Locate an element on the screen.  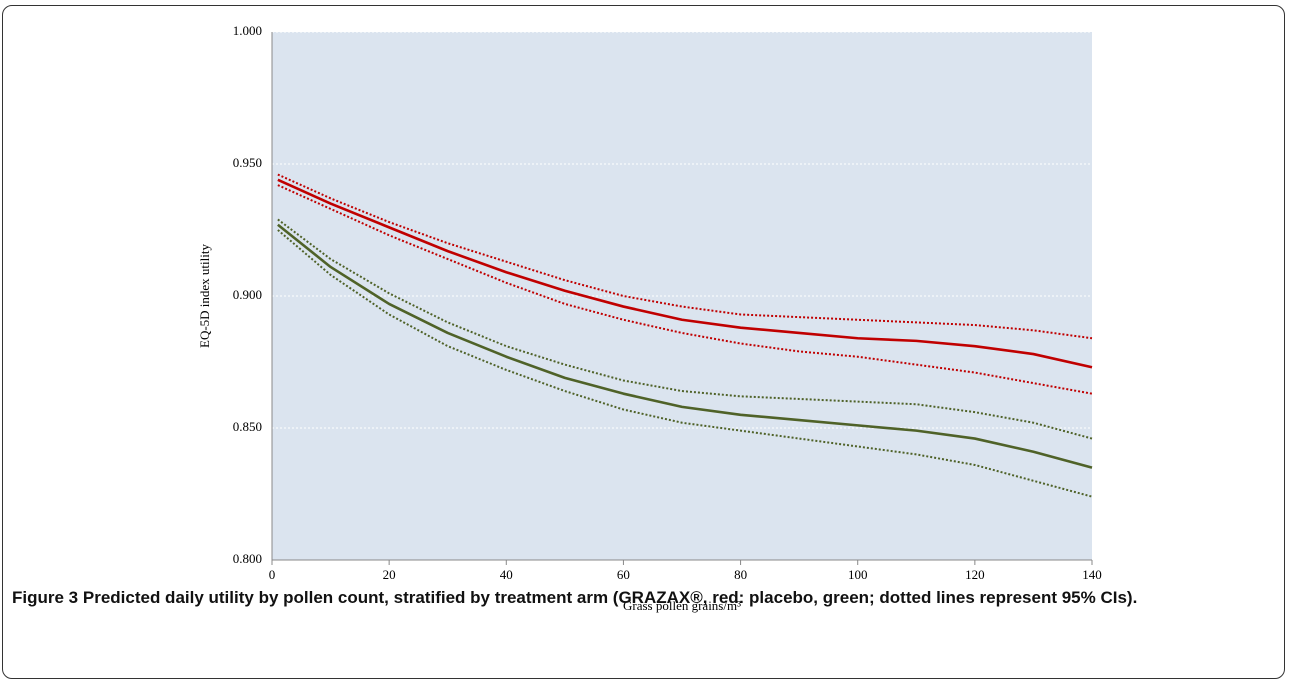
x-tick-label: 80 is located at coordinates (740, 574).